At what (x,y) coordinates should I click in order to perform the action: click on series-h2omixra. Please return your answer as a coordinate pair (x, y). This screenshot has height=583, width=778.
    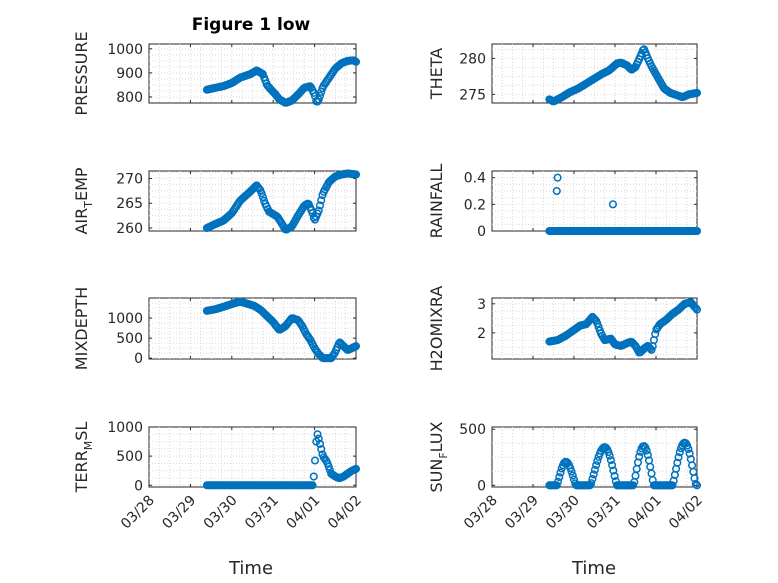
    Looking at the image, I should click on (623, 327).